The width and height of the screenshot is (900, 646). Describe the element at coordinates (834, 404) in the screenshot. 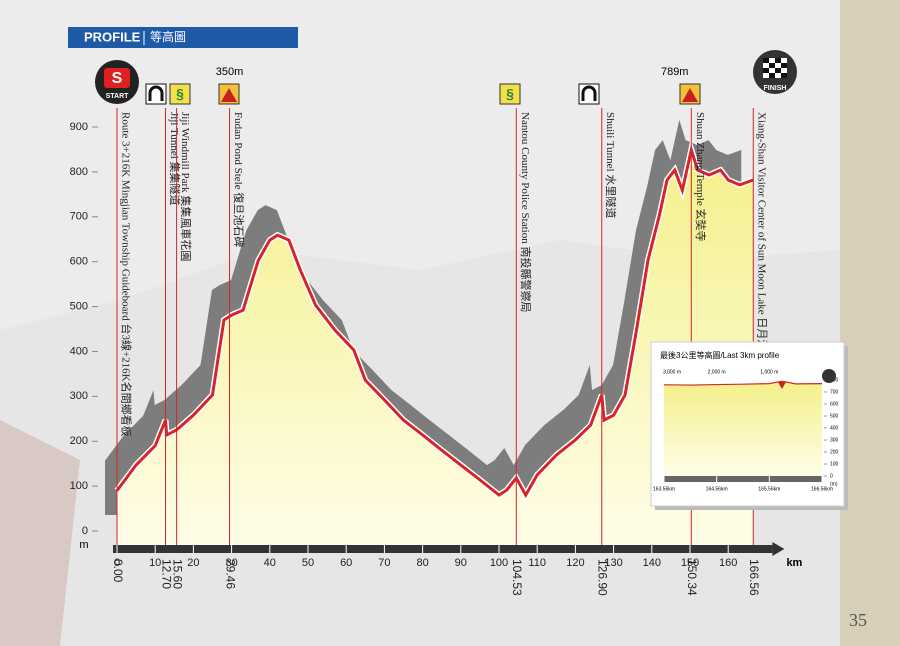

I see `inset-y-tick-label: 600` at that location.